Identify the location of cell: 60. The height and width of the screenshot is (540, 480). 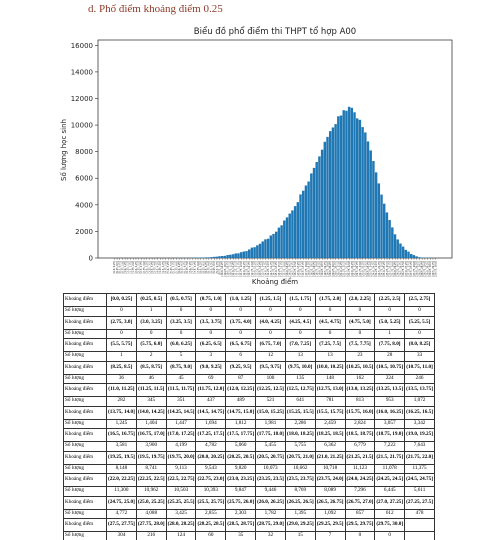
(211, 535).